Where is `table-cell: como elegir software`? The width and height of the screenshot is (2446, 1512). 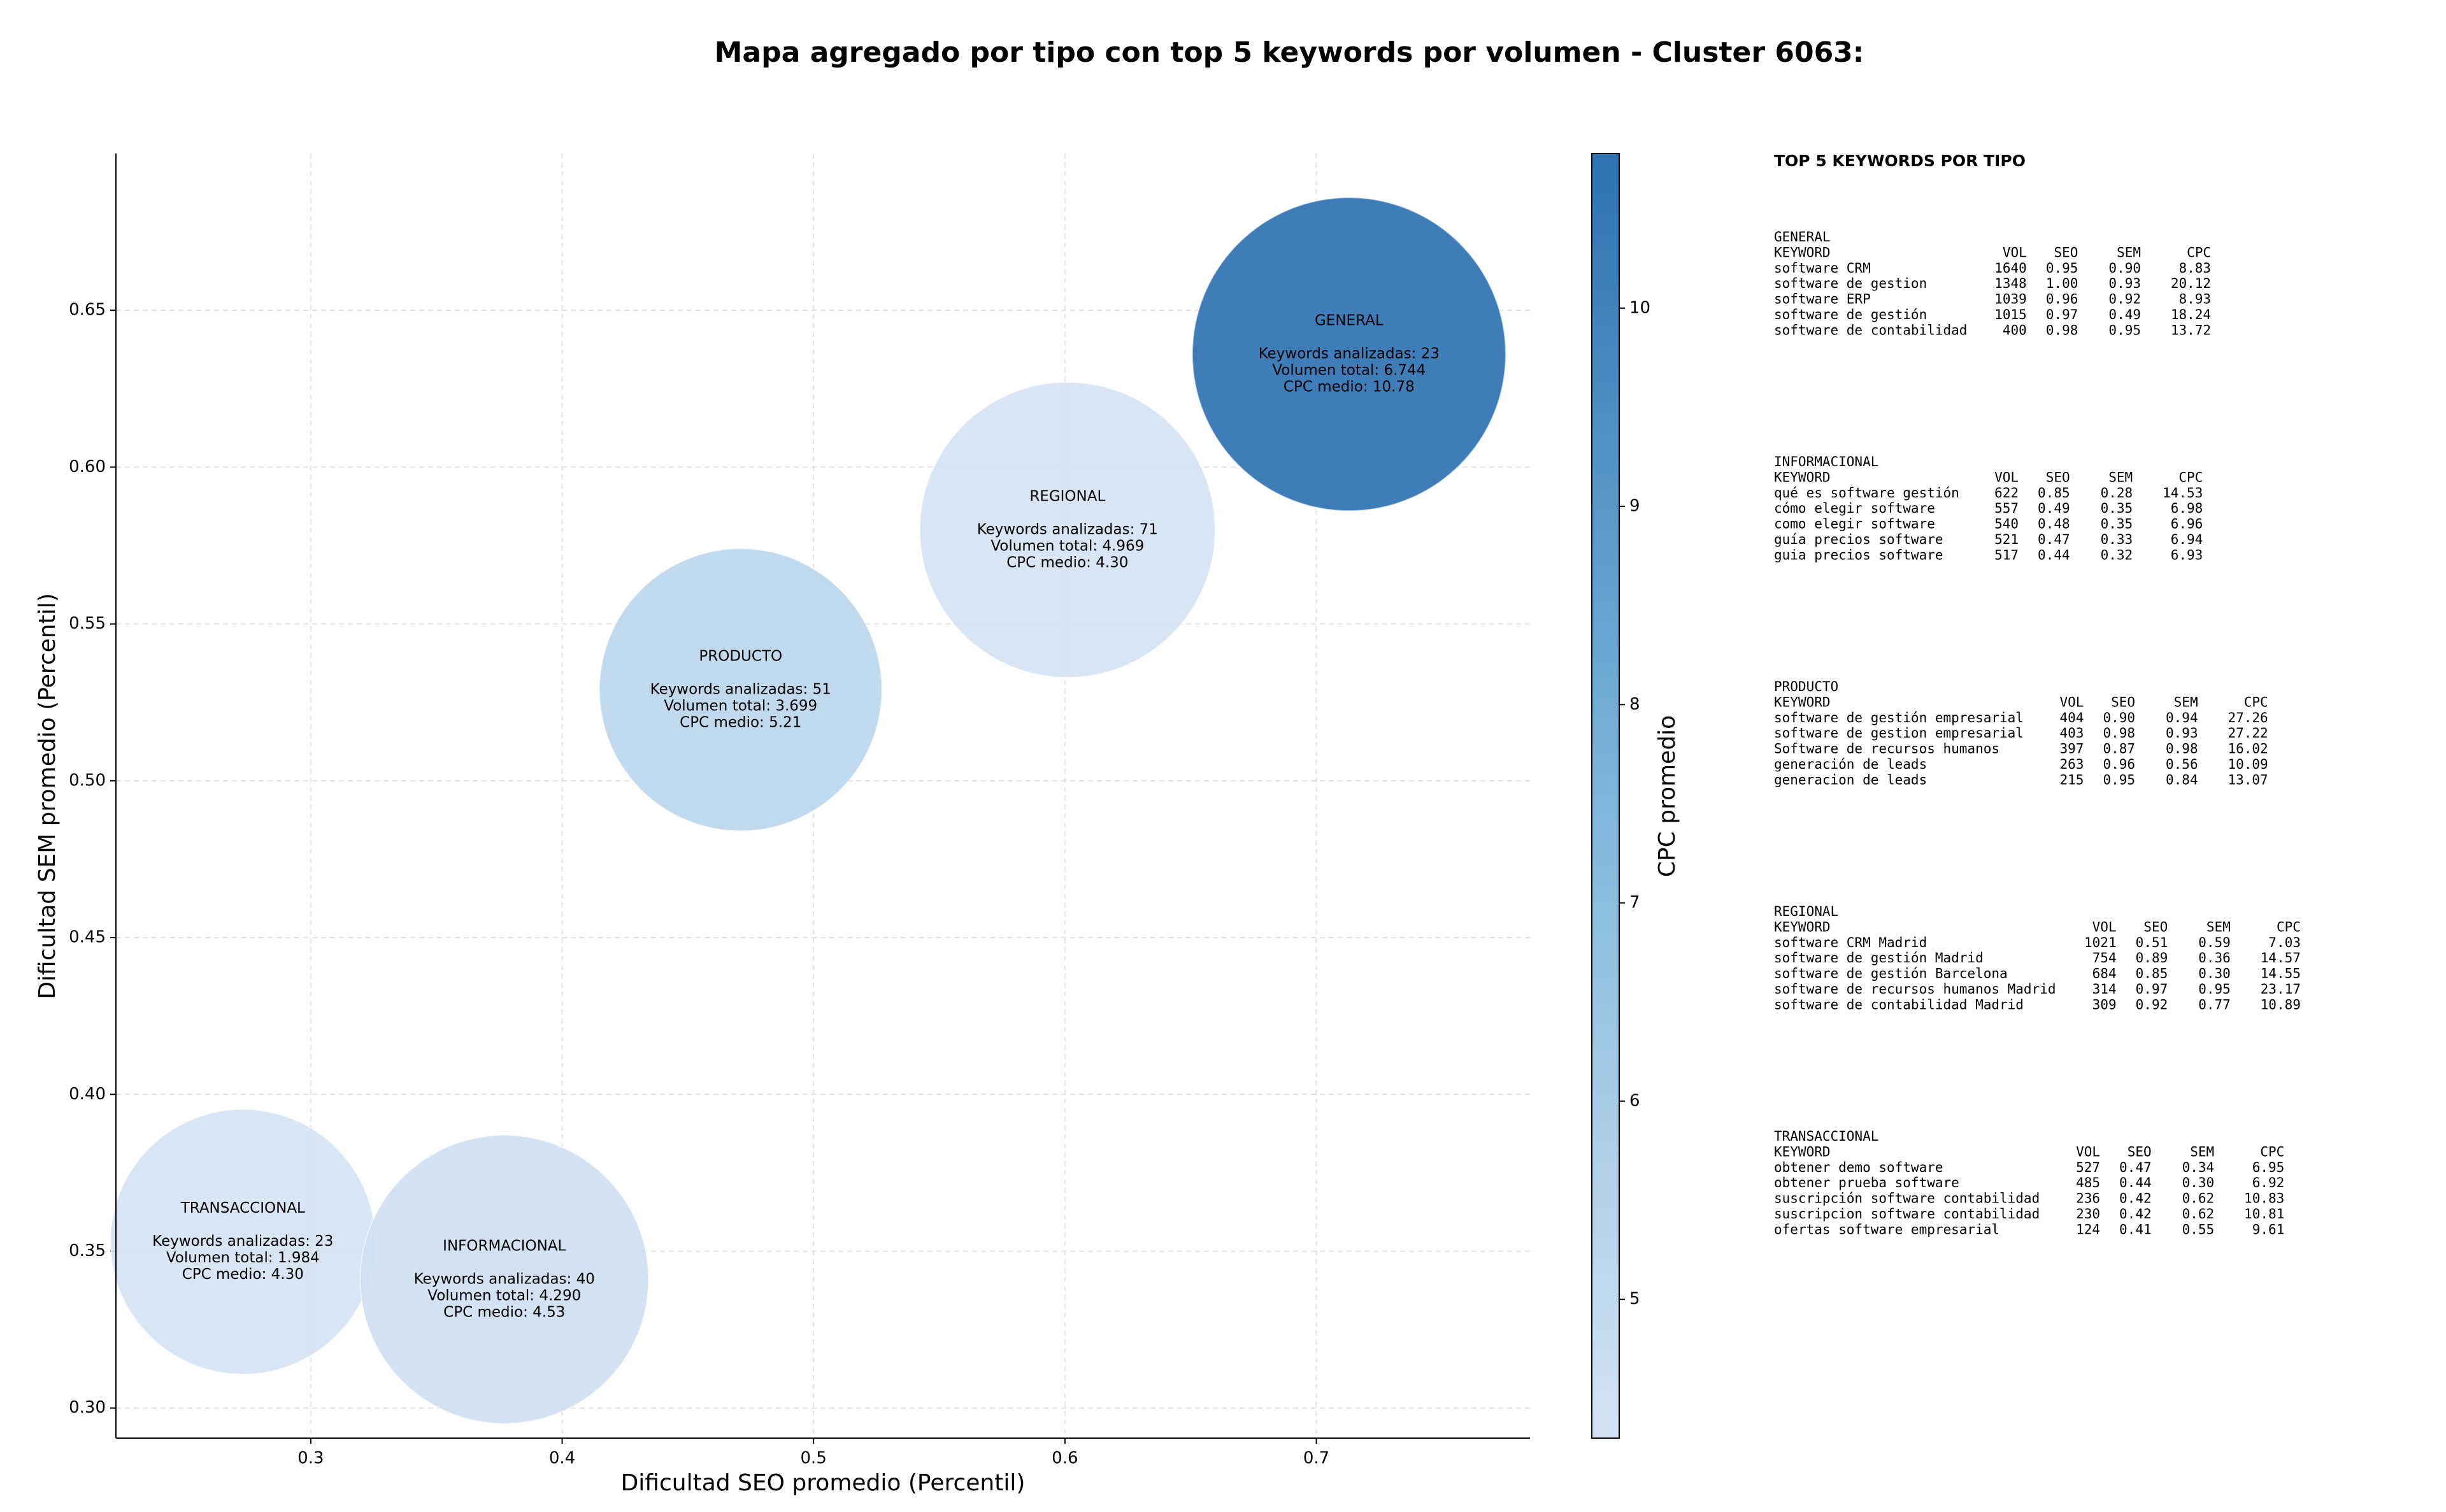 table-cell: como elegir software is located at coordinates (1855, 524).